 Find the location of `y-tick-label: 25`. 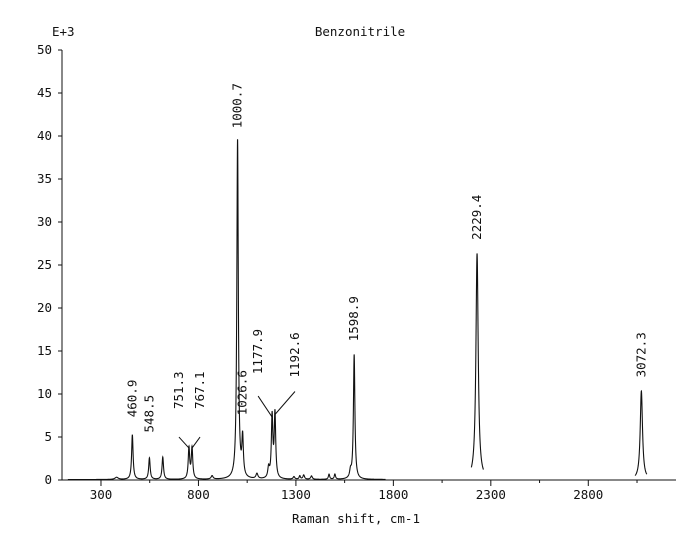

y-tick-label: 25 is located at coordinates (44, 264).